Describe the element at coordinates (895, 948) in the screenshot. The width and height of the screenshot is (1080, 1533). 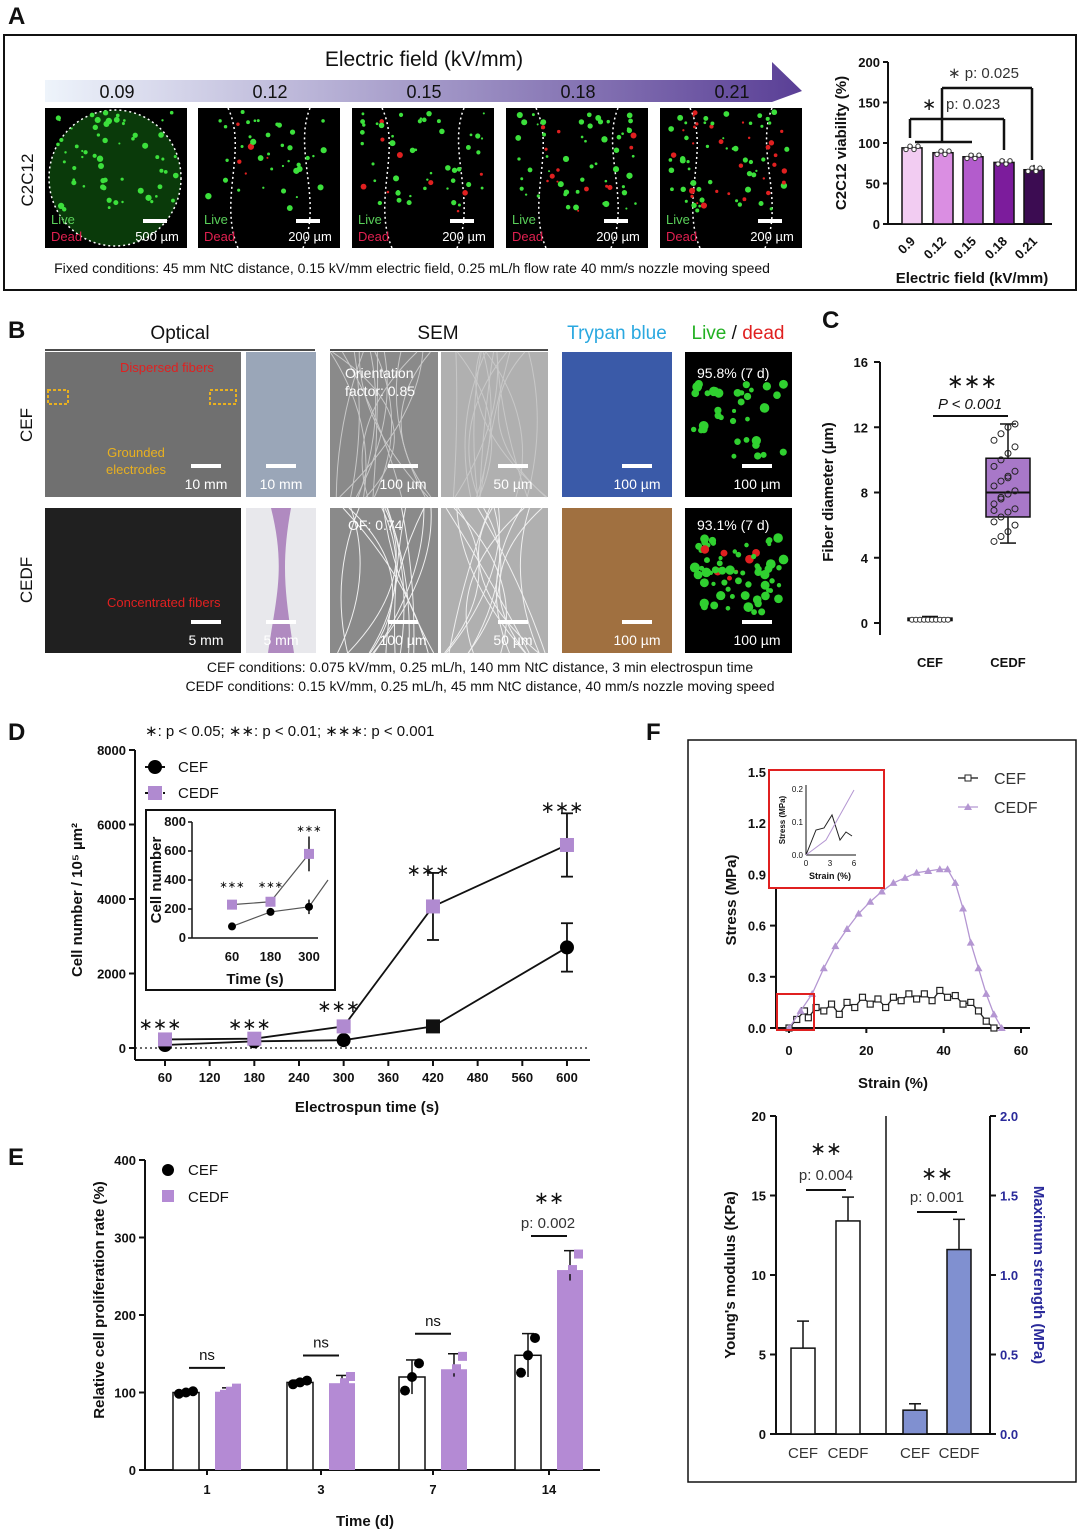
I see `series-line-cedf` at that location.